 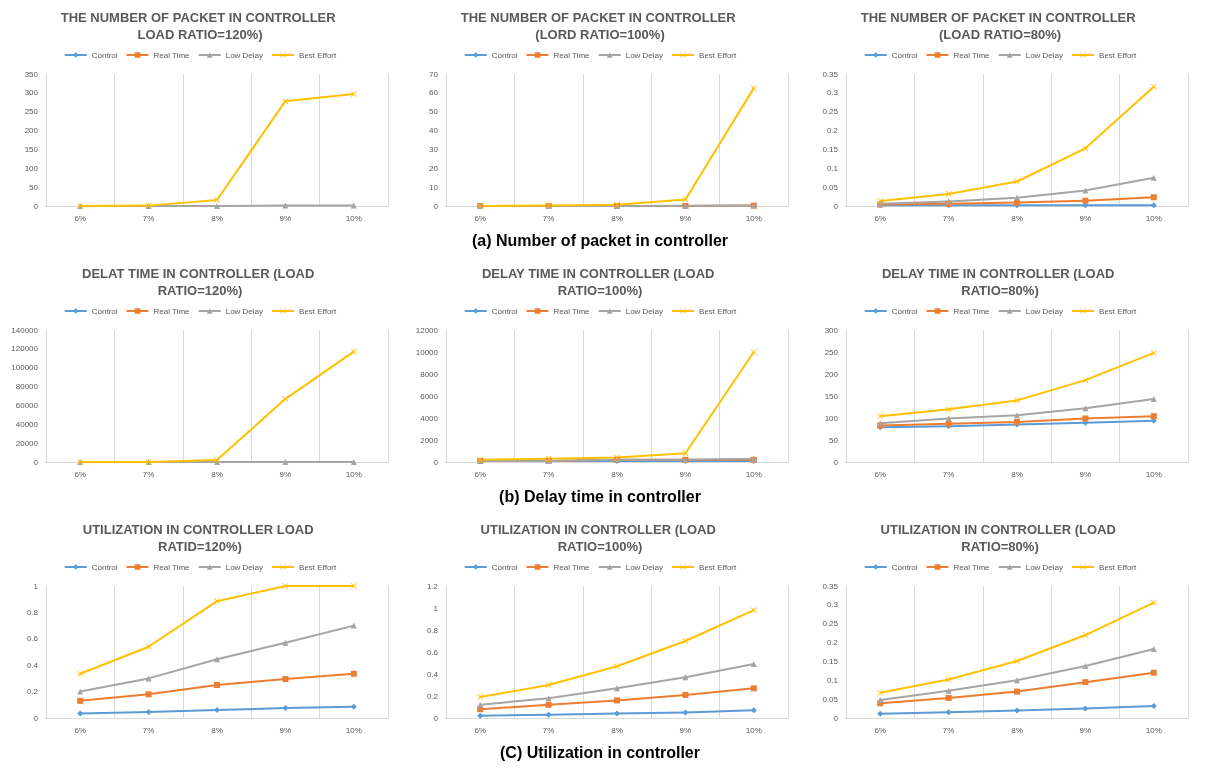 What do you see at coordinates (830, 74) in the screenshot?
I see `y-tick-label: 0.35` at bounding box center [830, 74].